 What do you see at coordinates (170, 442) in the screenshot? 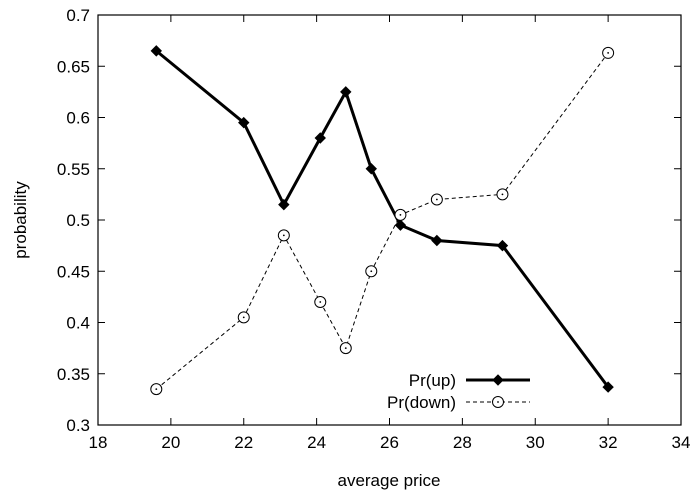
I see `x-tick-label: 20` at bounding box center [170, 442].